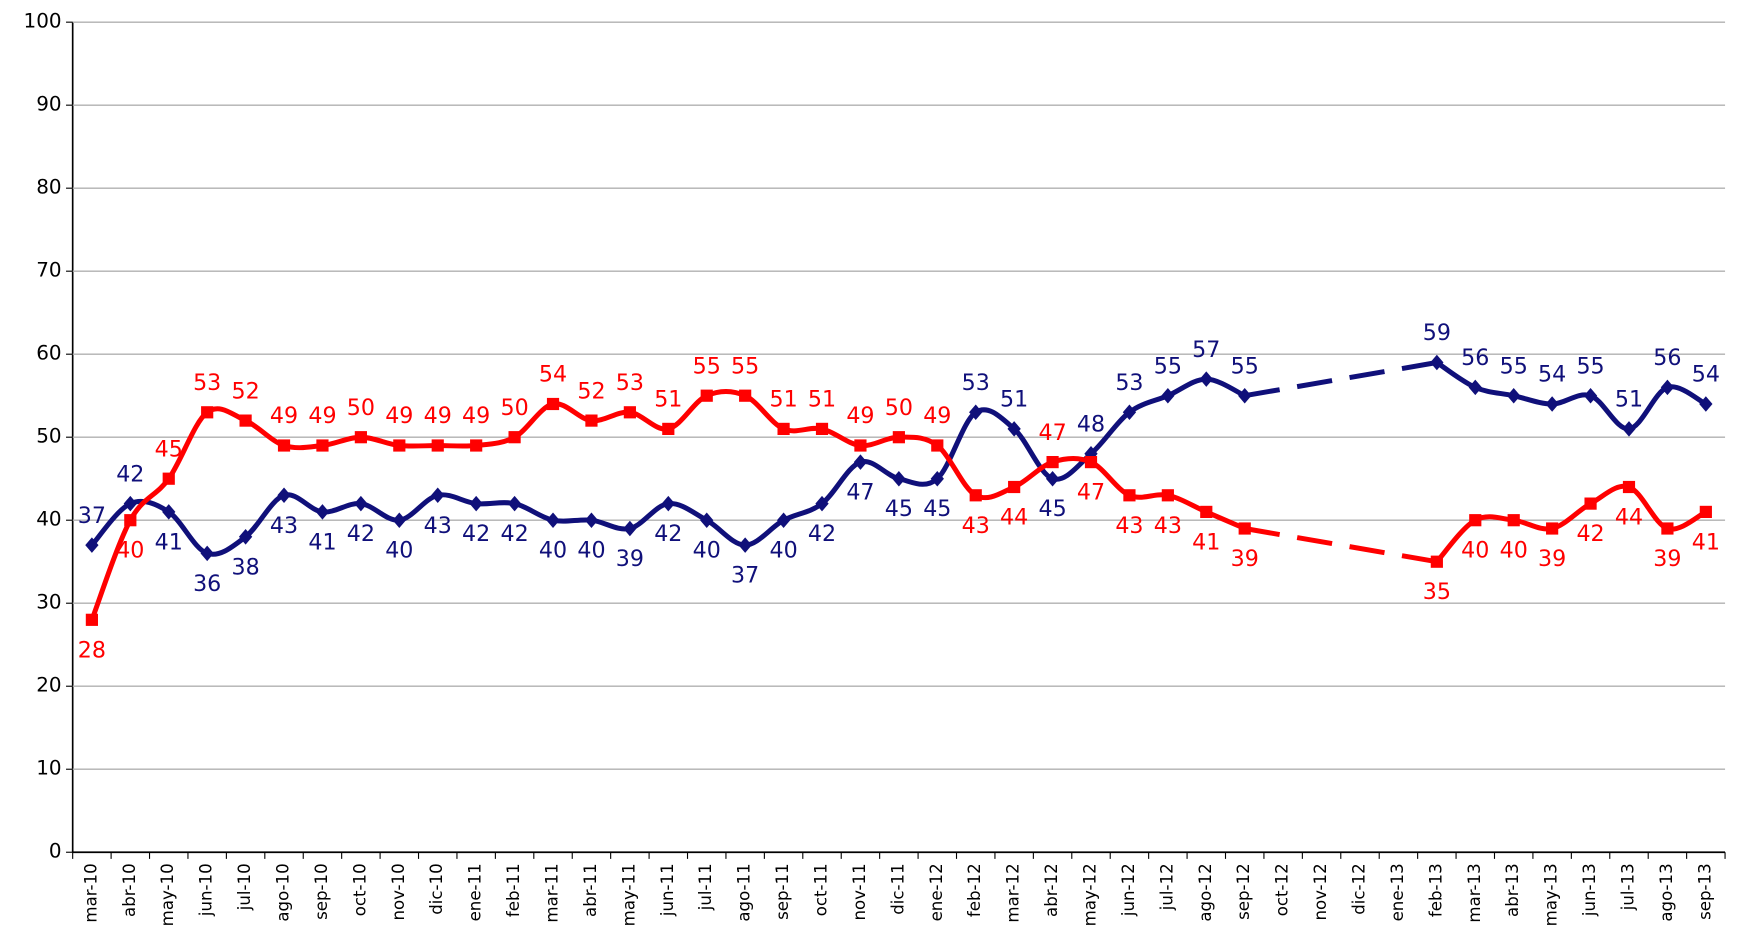 The height and width of the screenshot is (942, 1739). I want to click on x-tick-label: may-12, so click(1090, 894).